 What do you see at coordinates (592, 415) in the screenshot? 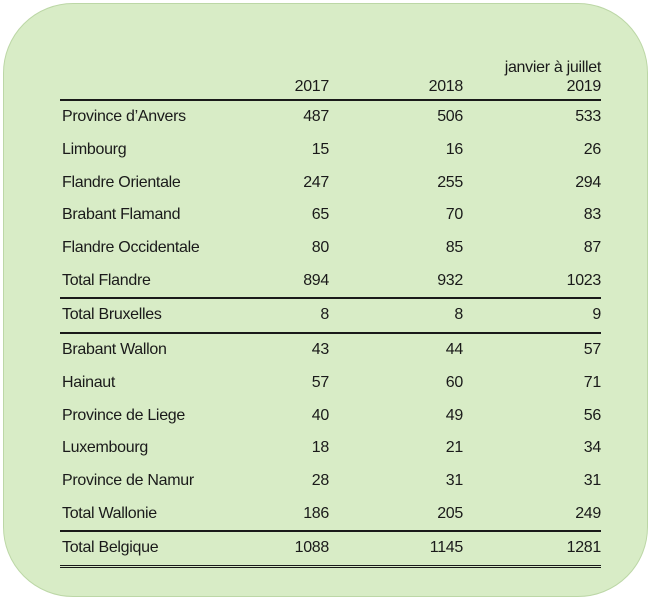
I see `cell-2019: 56` at bounding box center [592, 415].